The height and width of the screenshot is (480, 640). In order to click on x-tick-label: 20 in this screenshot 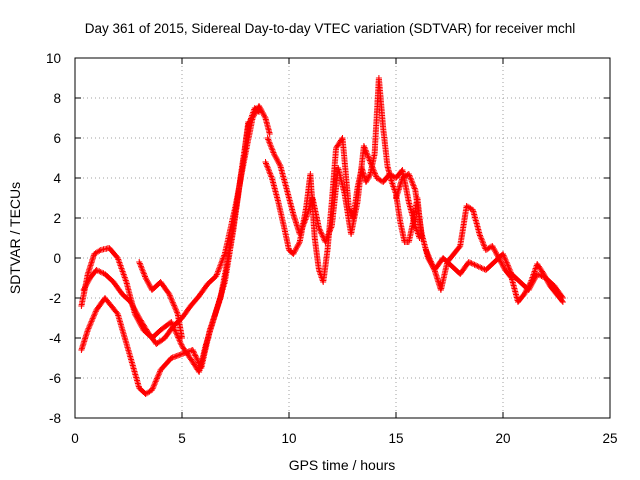, I will do `click(502, 438)`.